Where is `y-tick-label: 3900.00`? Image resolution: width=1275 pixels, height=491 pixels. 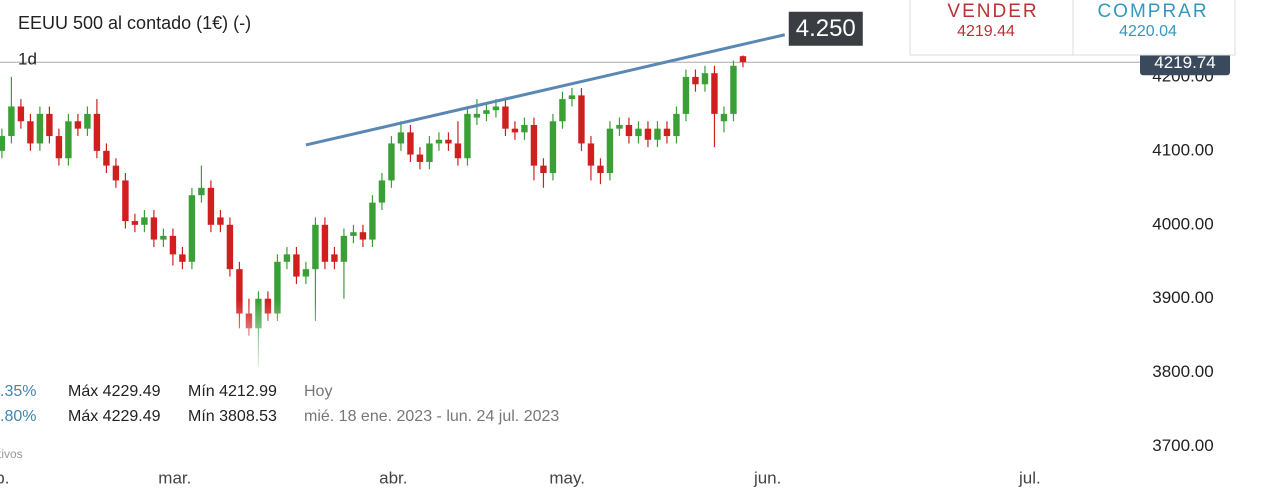
y-tick-label: 3900.00 is located at coordinates (1182, 297).